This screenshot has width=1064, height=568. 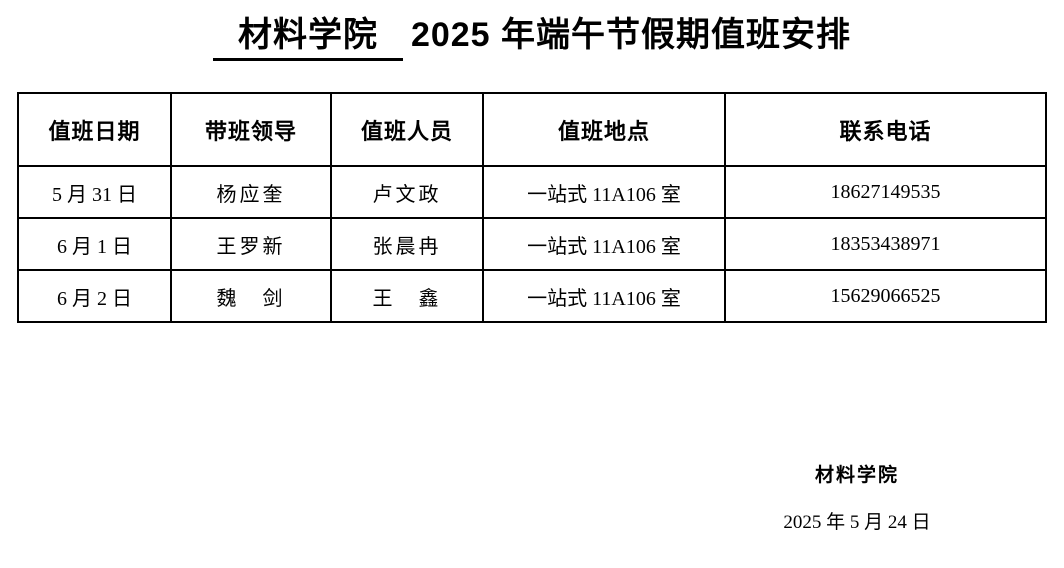 I want to click on phone-cell: 18353438971, so click(x=885, y=244).